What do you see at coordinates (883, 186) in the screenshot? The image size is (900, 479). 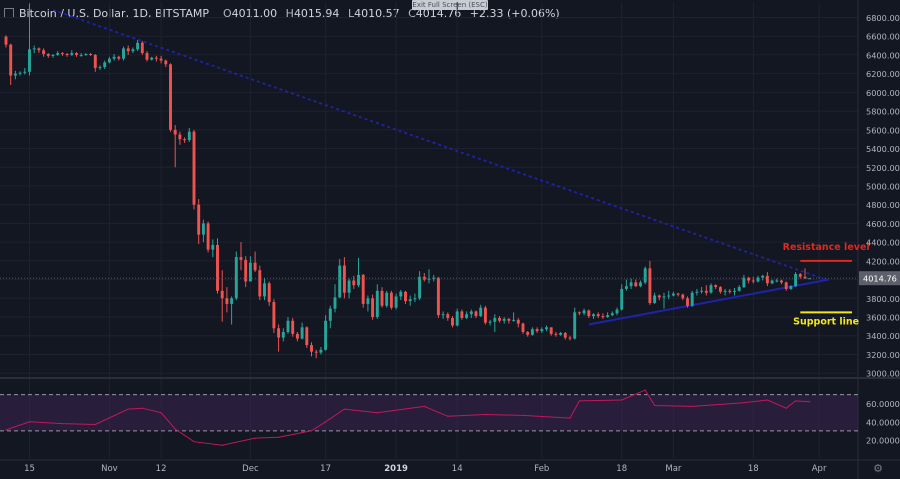 I see `price-tick-label: 5000.00` at bounding box center [883, 186].